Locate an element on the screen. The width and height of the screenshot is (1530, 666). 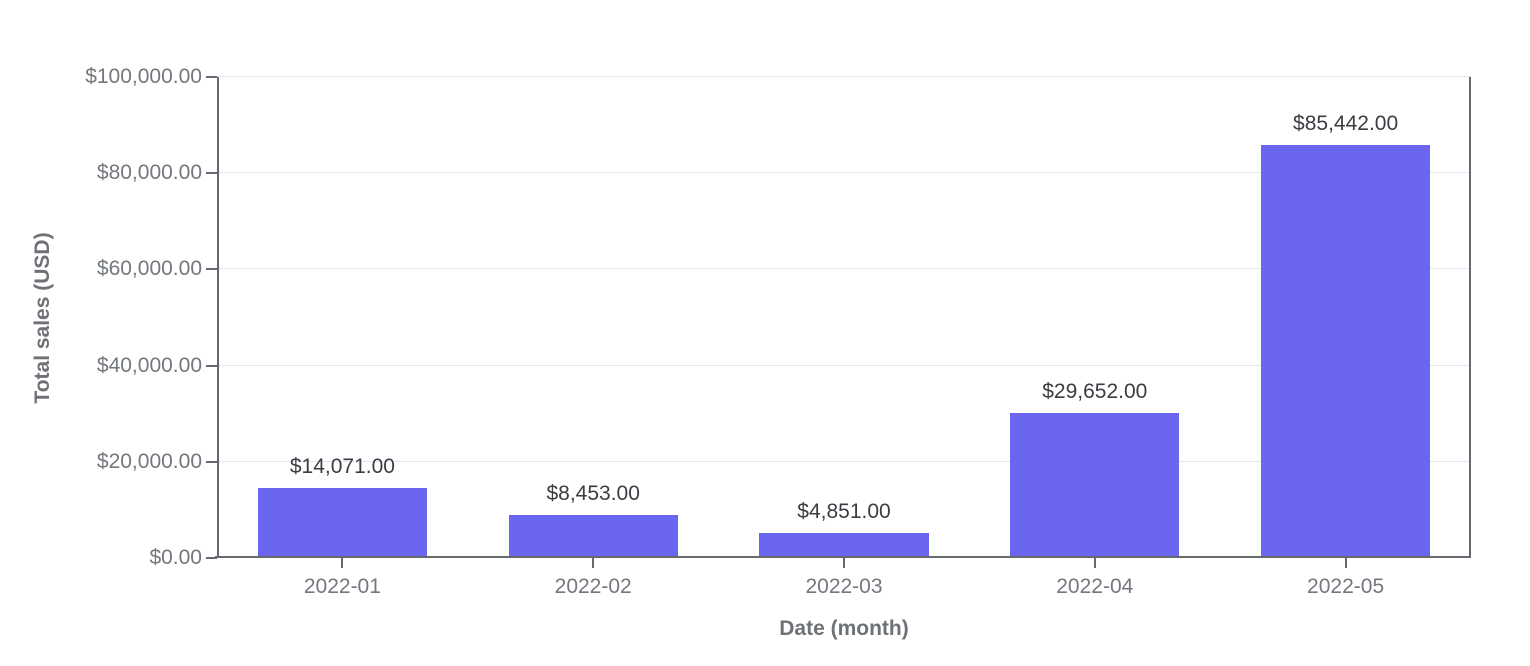
bar-value-label: $85,442.00 is located at coordinates (1346, 124).